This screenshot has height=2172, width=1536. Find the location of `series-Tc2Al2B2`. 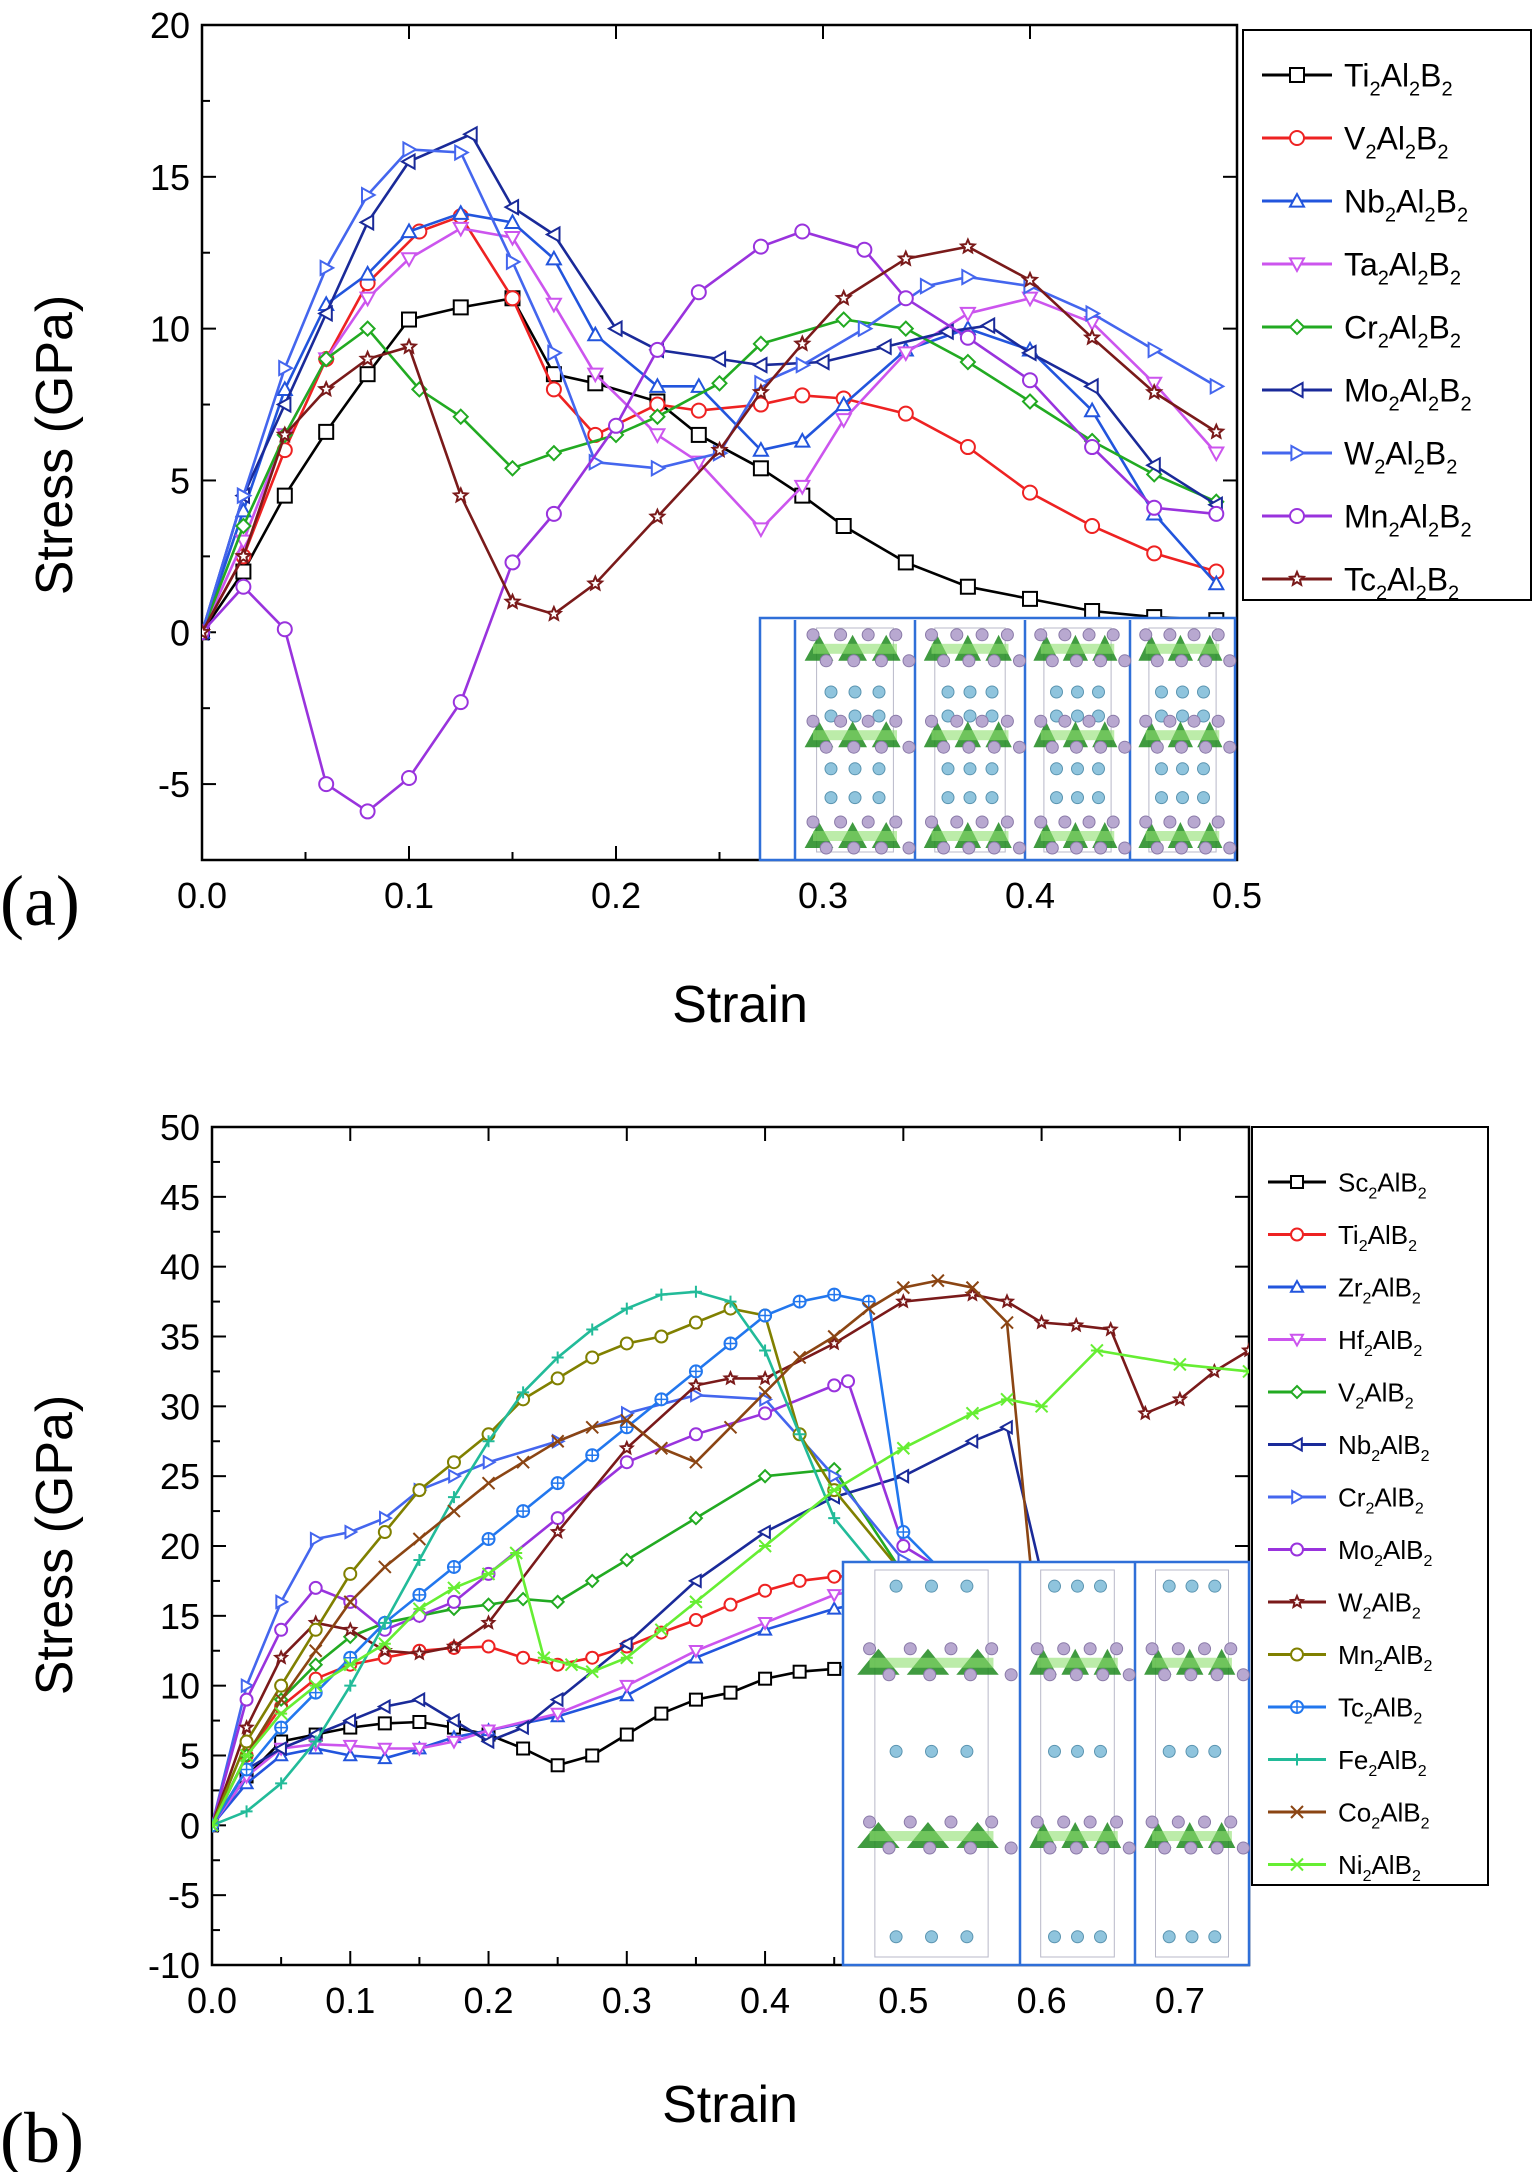

series-Tc2Al2B2 is located at coordinates (714, 438).